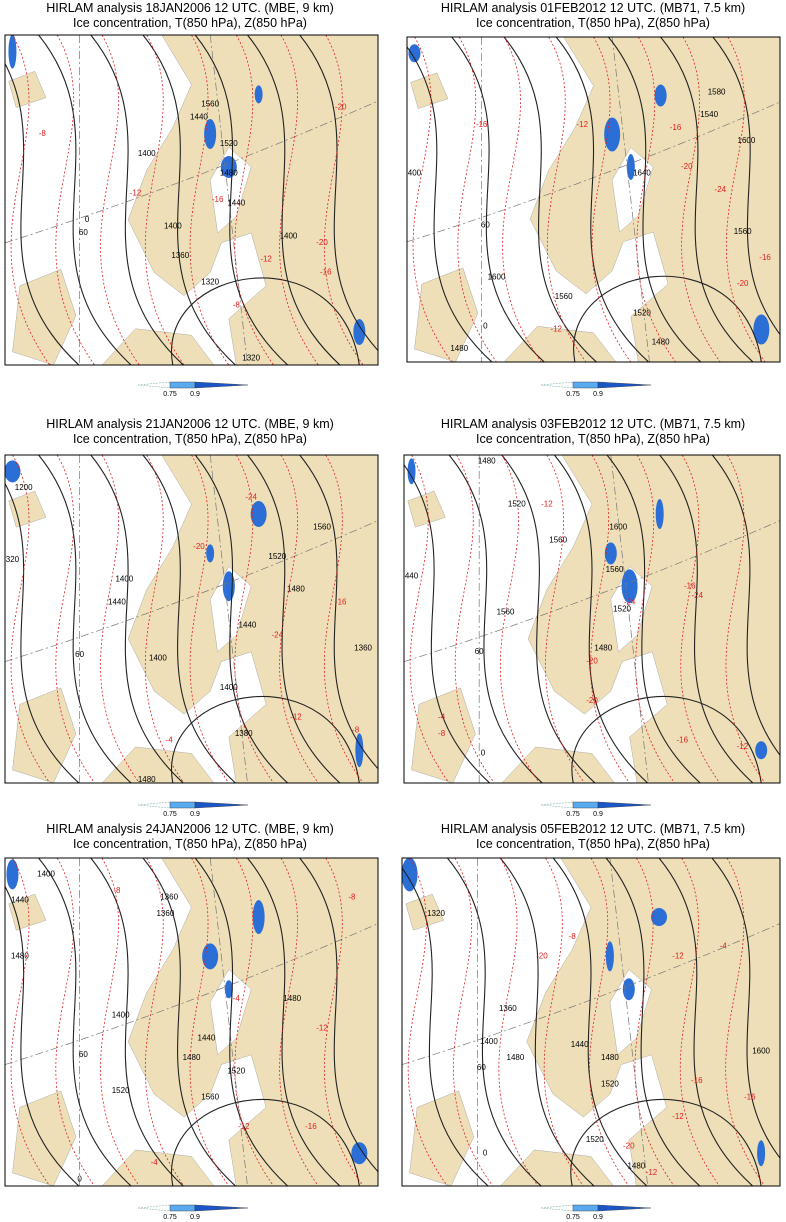 The width and height of the screenshot is (786, 1222). Describe the element at coordinates (630, 1012) in the screenshot. I see `baltic-sea` at that location.